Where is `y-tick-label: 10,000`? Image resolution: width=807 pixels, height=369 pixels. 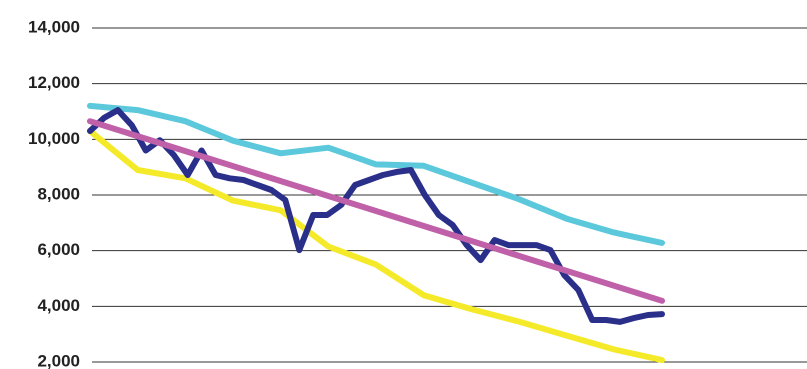
y-tick-label: 10,000 is located at coordinates (54, 138).